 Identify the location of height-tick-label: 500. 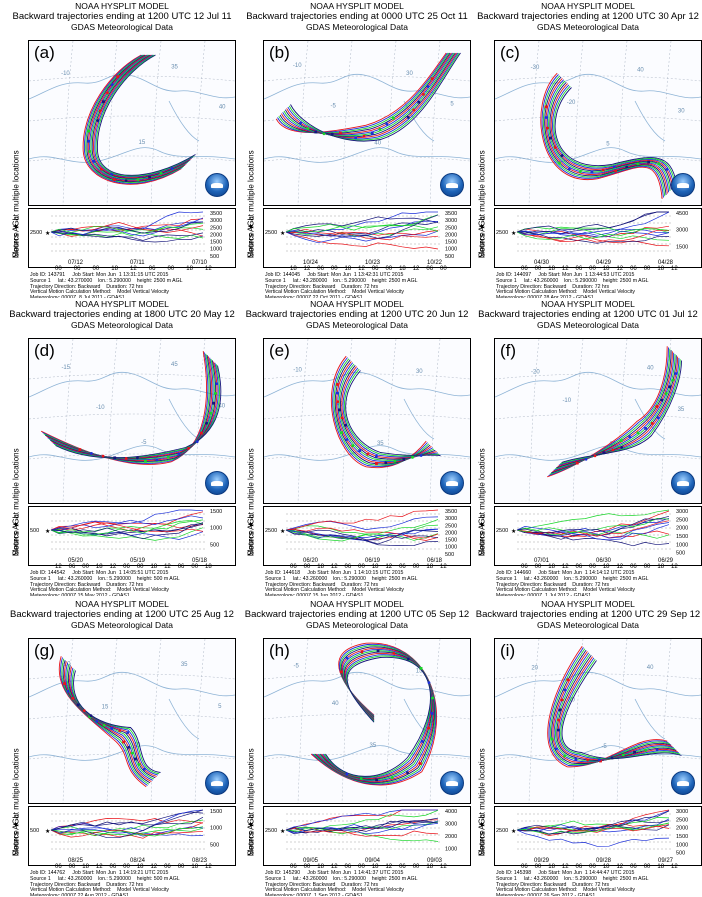
(680, 854).